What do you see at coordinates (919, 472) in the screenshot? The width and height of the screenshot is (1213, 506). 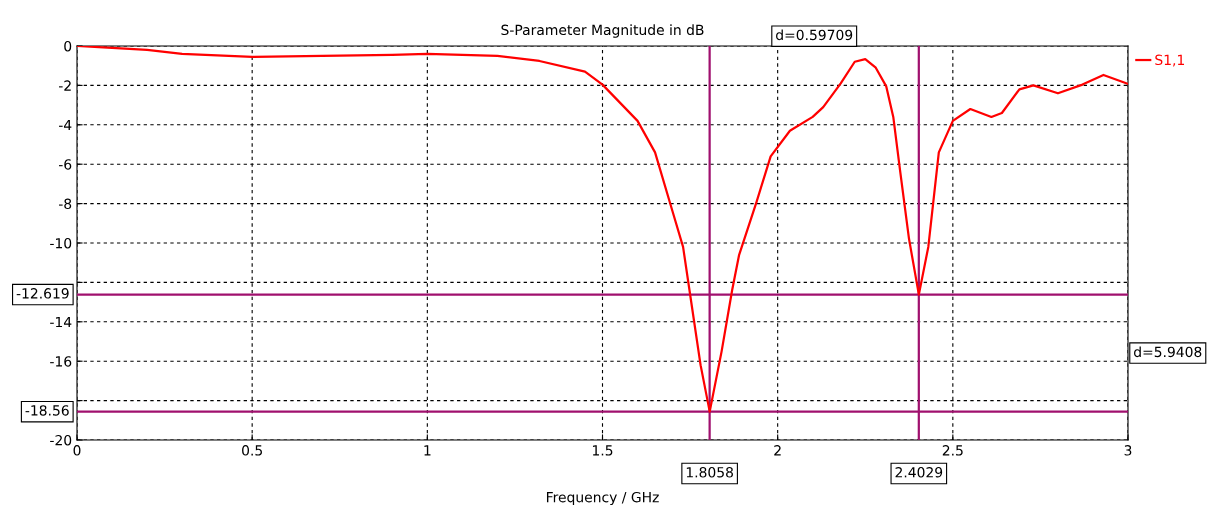 I see `ref-line-label: 2.4029` at bounding box center [919, 472].